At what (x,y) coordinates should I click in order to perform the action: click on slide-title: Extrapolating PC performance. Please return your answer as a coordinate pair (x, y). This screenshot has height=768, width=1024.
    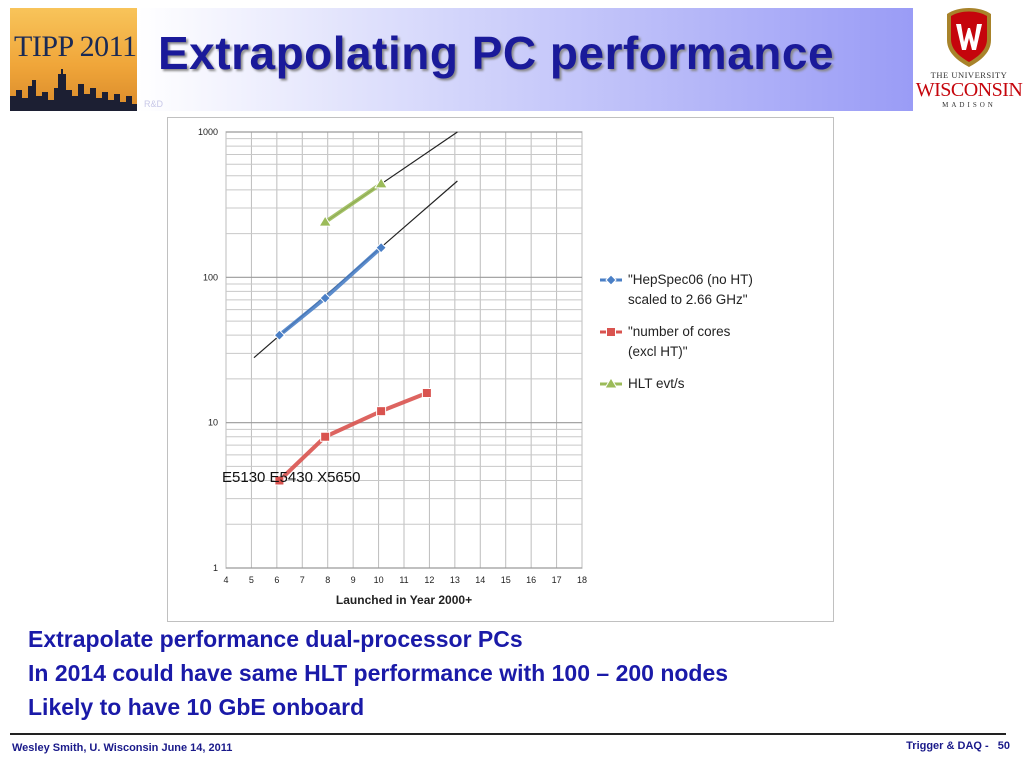
    Looking at the image, I should click on (496, 53).